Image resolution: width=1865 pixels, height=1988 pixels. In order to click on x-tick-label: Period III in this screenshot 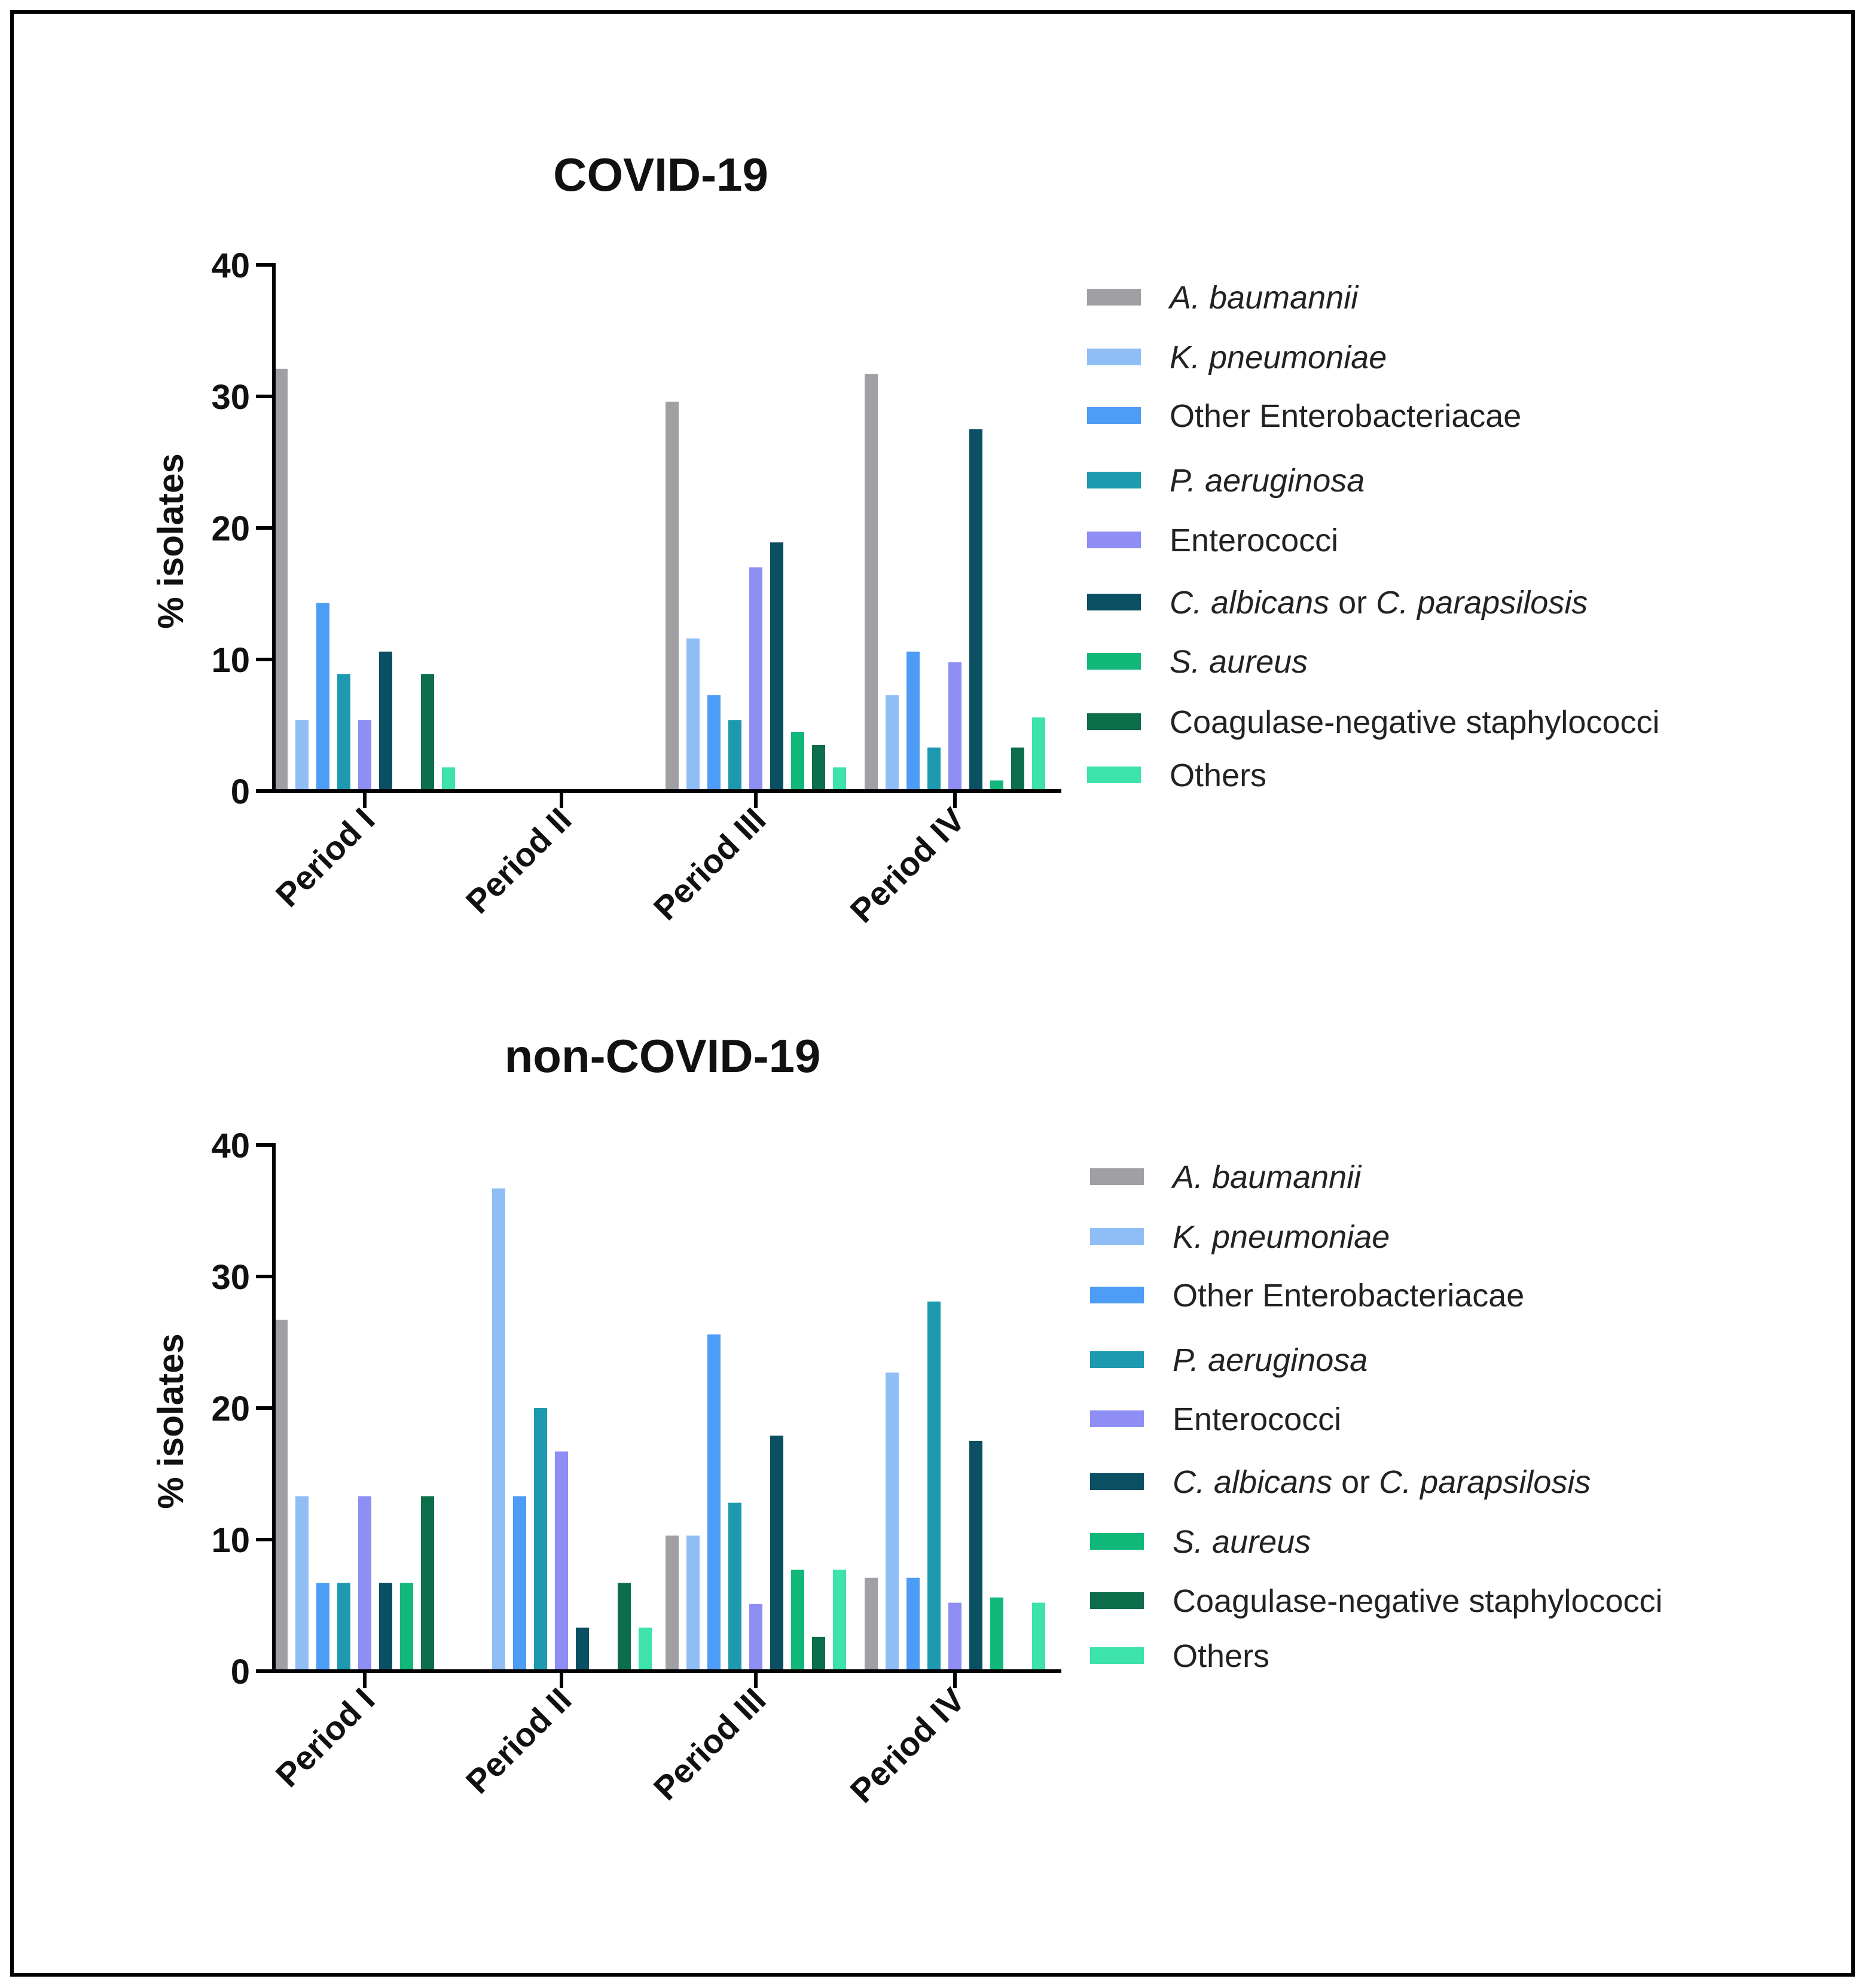, I will do `click(709, 1744)`.